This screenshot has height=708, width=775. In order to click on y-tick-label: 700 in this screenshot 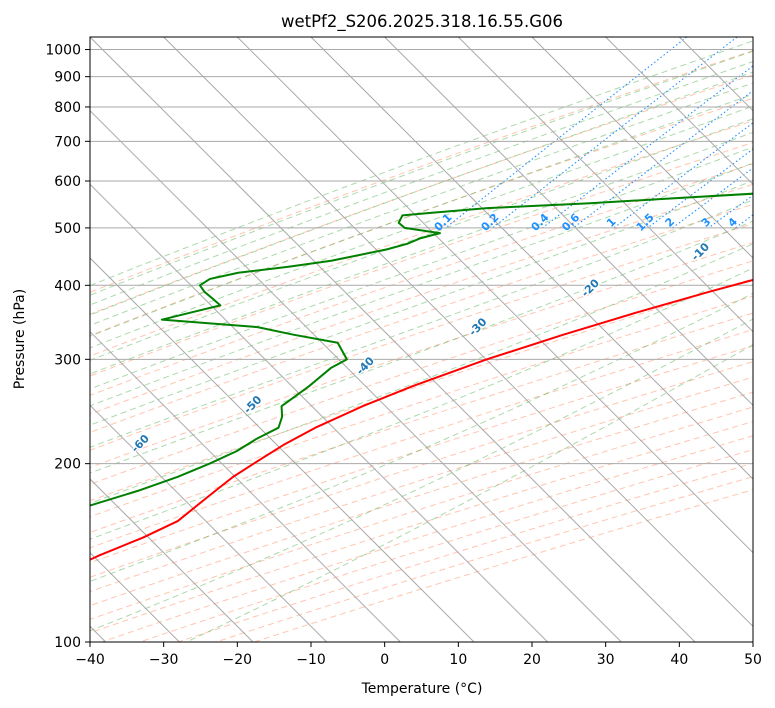, I will do `click(67, 142)`.